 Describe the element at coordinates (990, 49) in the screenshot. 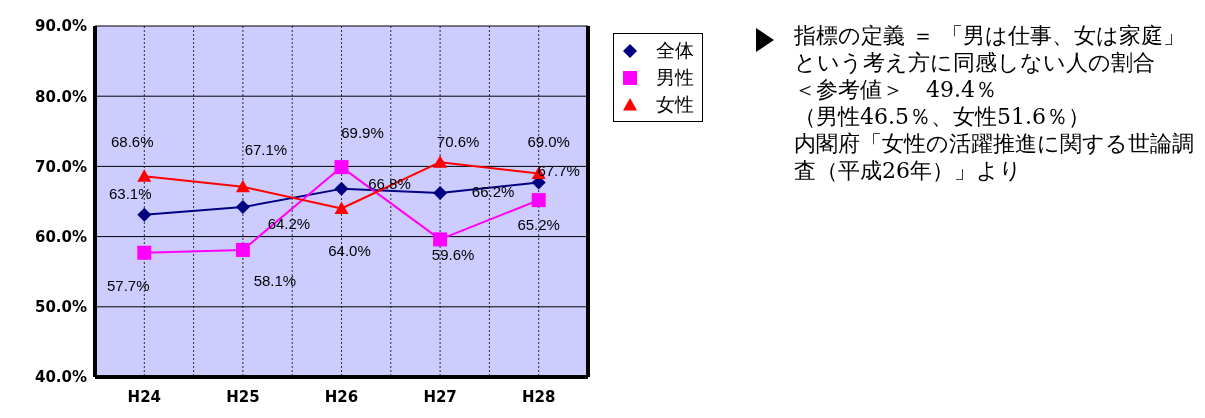

I see `text: 指標の定義 ＝ 「男は仕事、女は家庭」という考え方に同感しない人の割合` at that location.